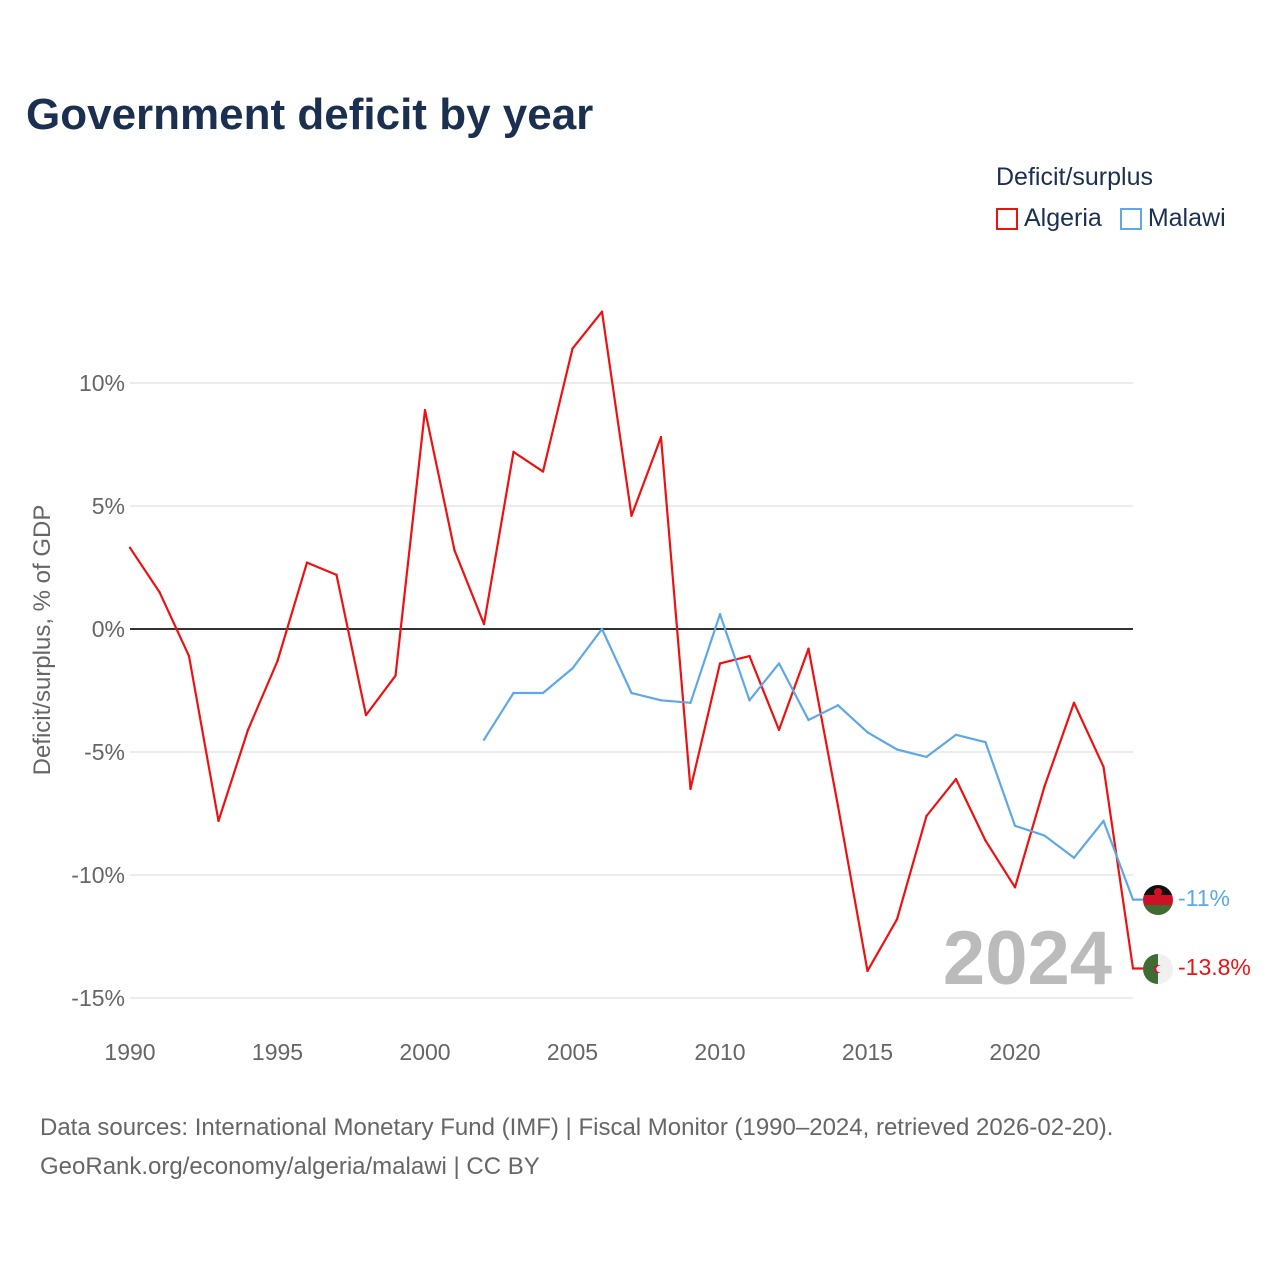 The height and width of the screenshot is (1280, 1280). What do you see at coordinates (1186, 218) in the screenshot?
I see `legend-label-malawi: Malawi` at bounding box center [1186, 218].